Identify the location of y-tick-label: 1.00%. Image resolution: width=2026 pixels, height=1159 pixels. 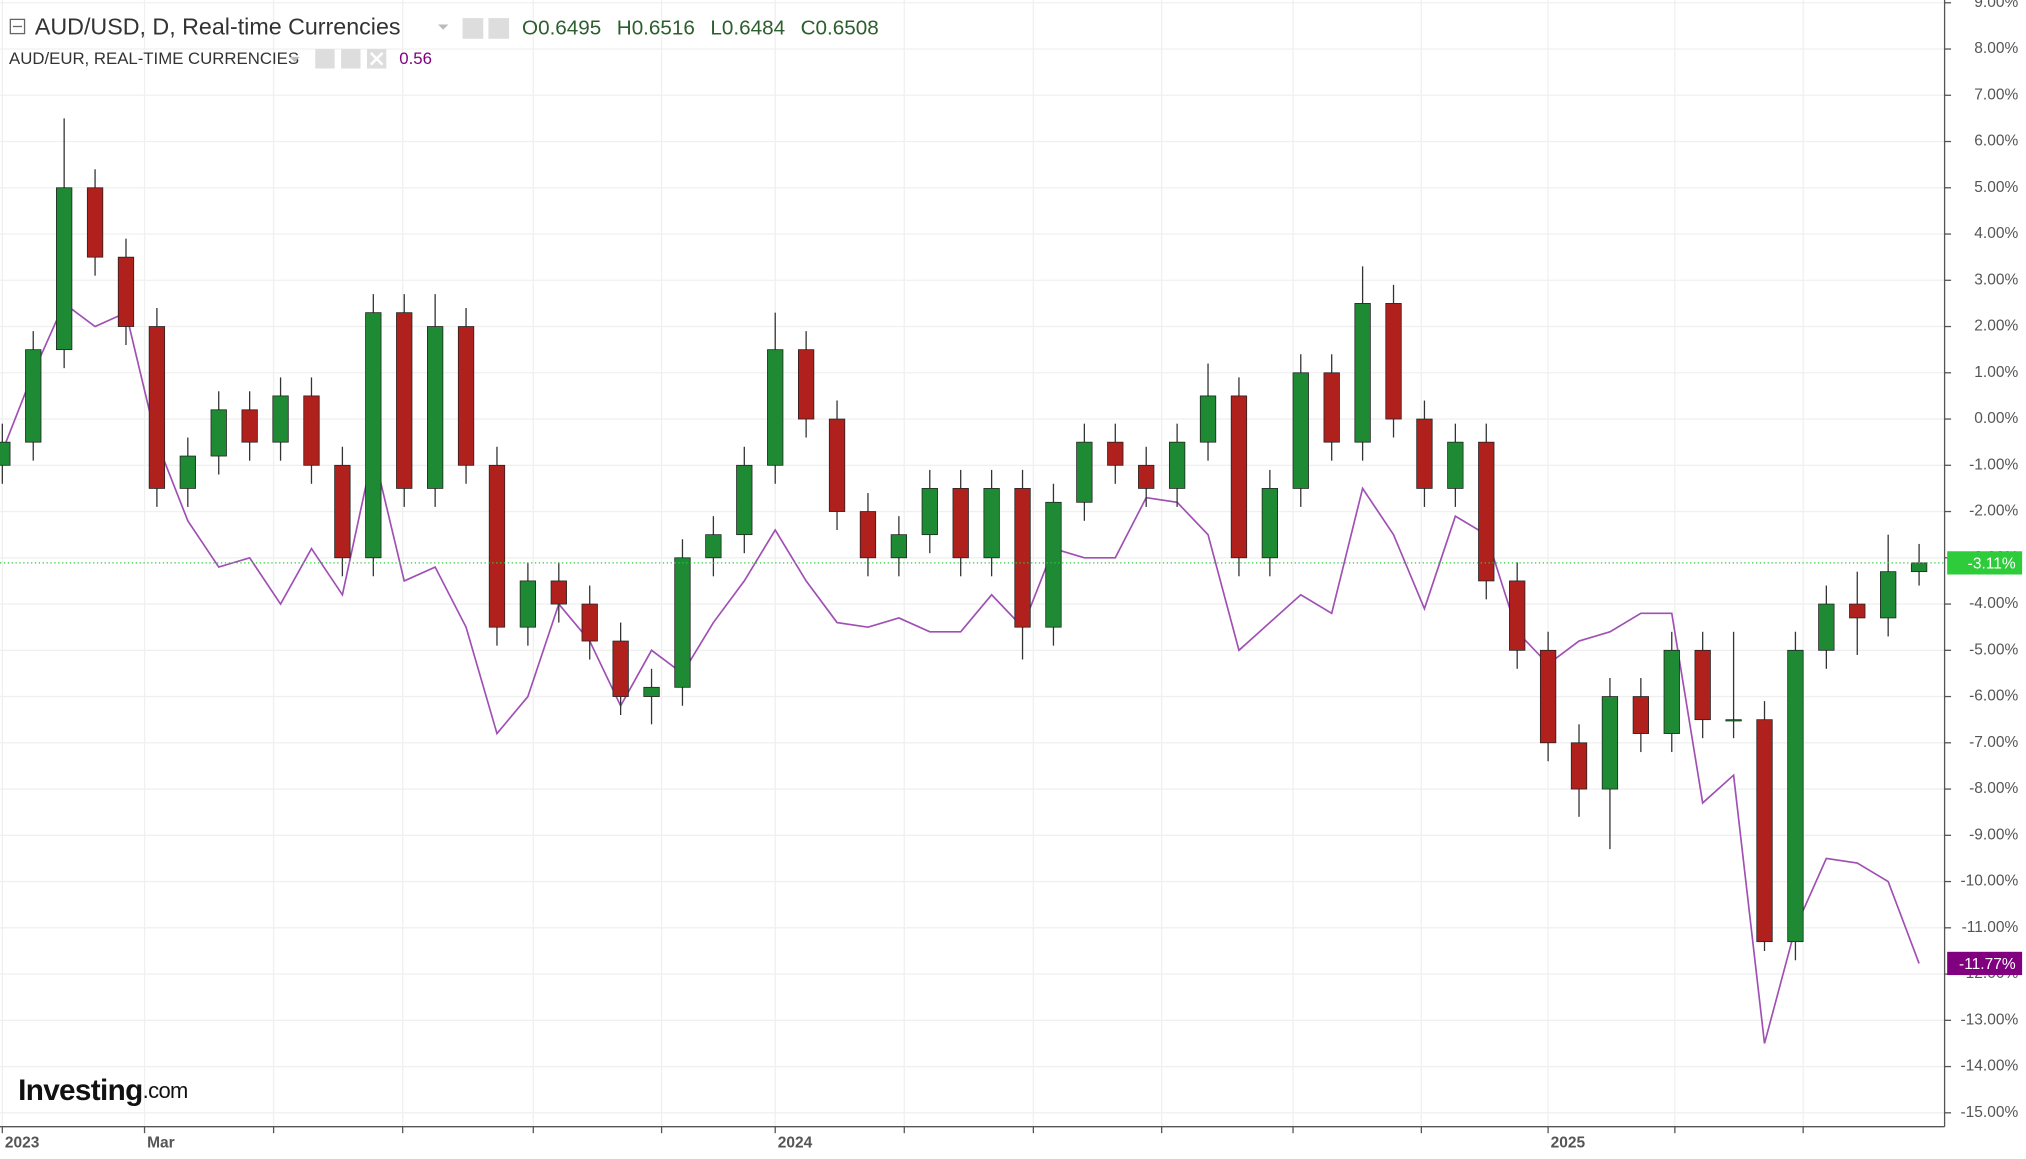
(1996, 372).